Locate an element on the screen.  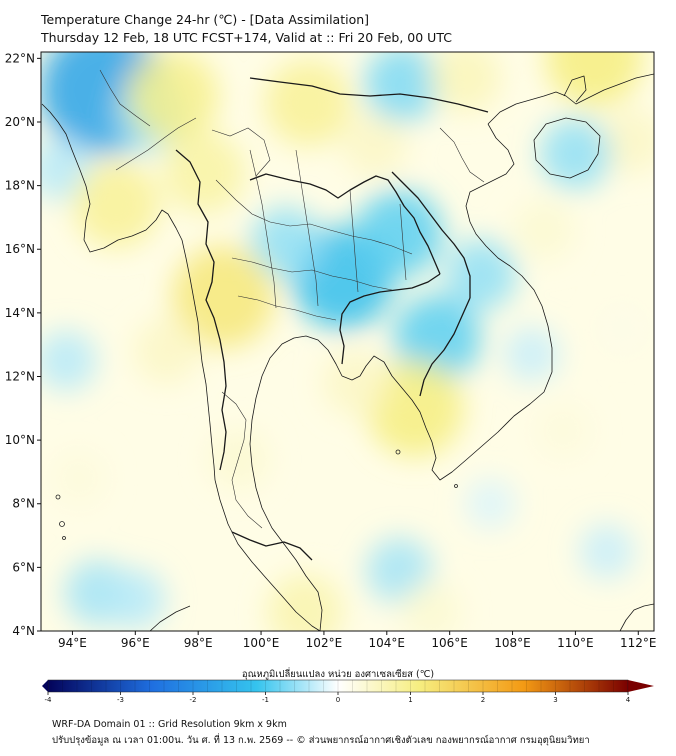
colorbar-tick-label: -1 is located at coordinates (265, 700).